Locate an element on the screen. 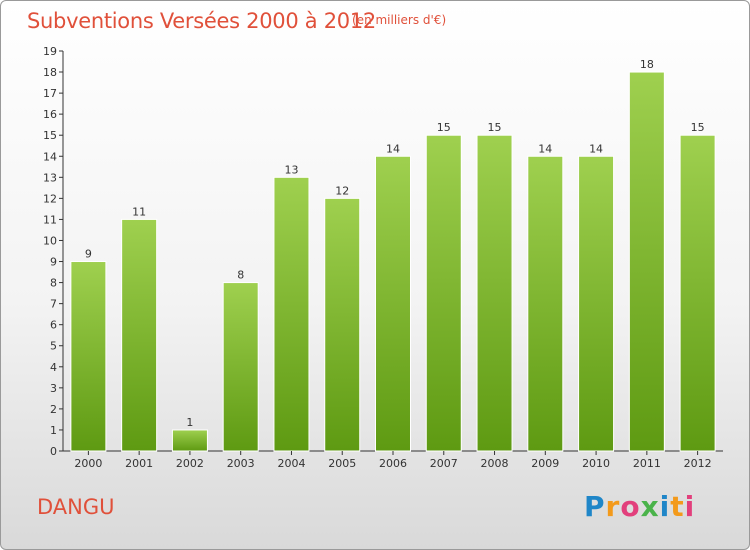 Image resolution: width=750 pixels, height=550 pixels. y-tick-label: 11 is located at coordinates (50, 219).